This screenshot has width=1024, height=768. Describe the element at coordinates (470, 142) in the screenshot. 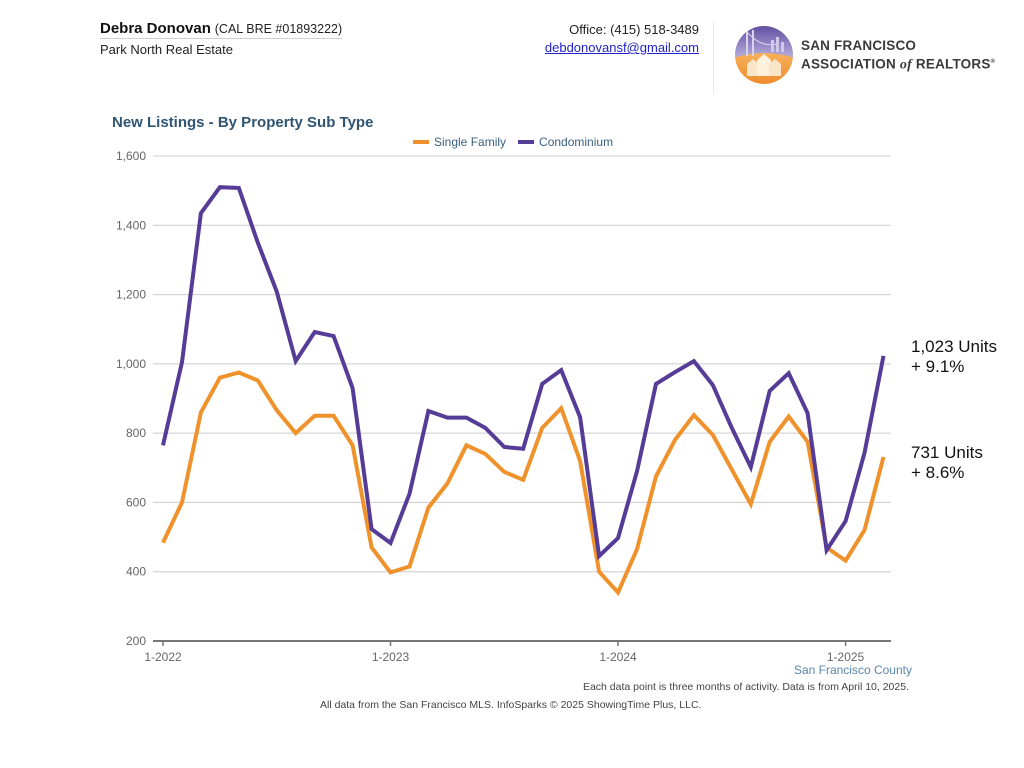

I see `legend-label-single-family: Single Family` at that location.